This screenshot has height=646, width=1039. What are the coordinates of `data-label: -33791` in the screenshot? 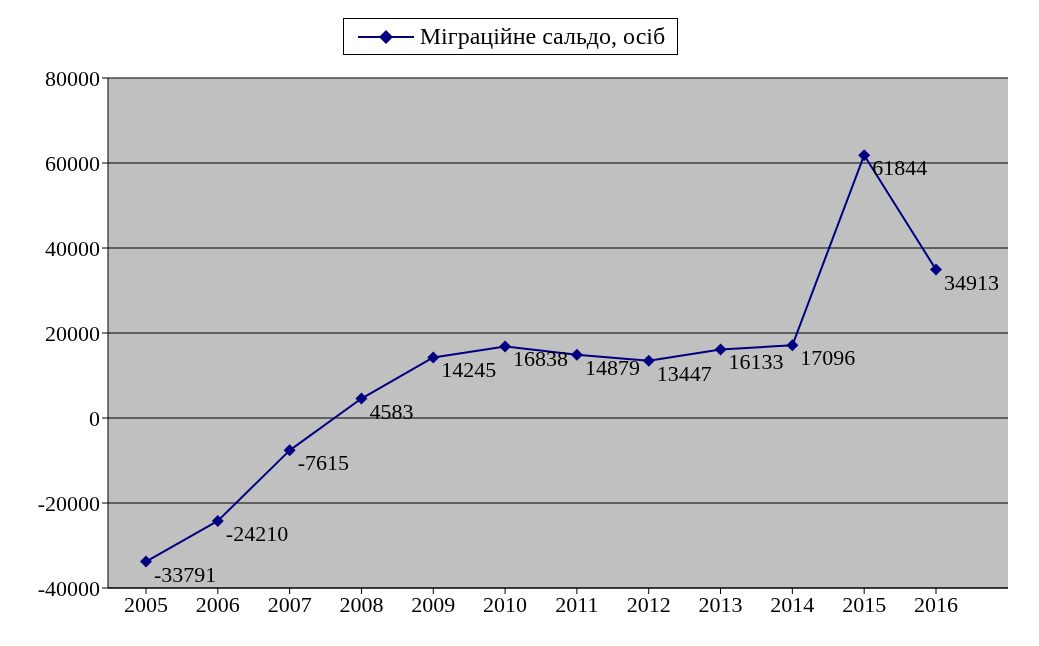 It's located at (185, 574).